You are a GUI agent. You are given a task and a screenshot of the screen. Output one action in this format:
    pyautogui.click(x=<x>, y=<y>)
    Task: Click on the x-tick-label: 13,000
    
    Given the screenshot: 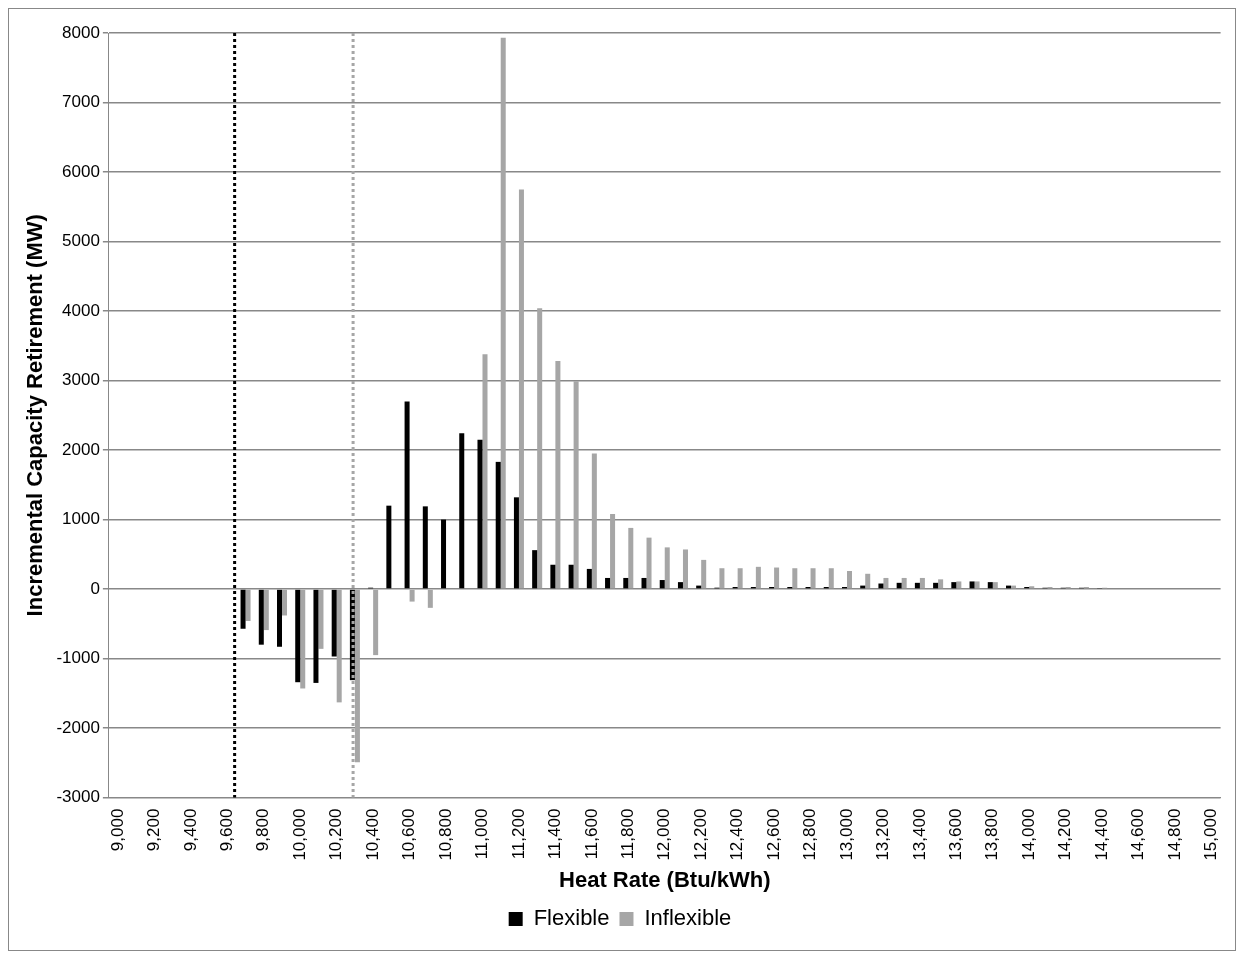 What is the action you would take?
    pyautogui.click(x=846, y=834)
    